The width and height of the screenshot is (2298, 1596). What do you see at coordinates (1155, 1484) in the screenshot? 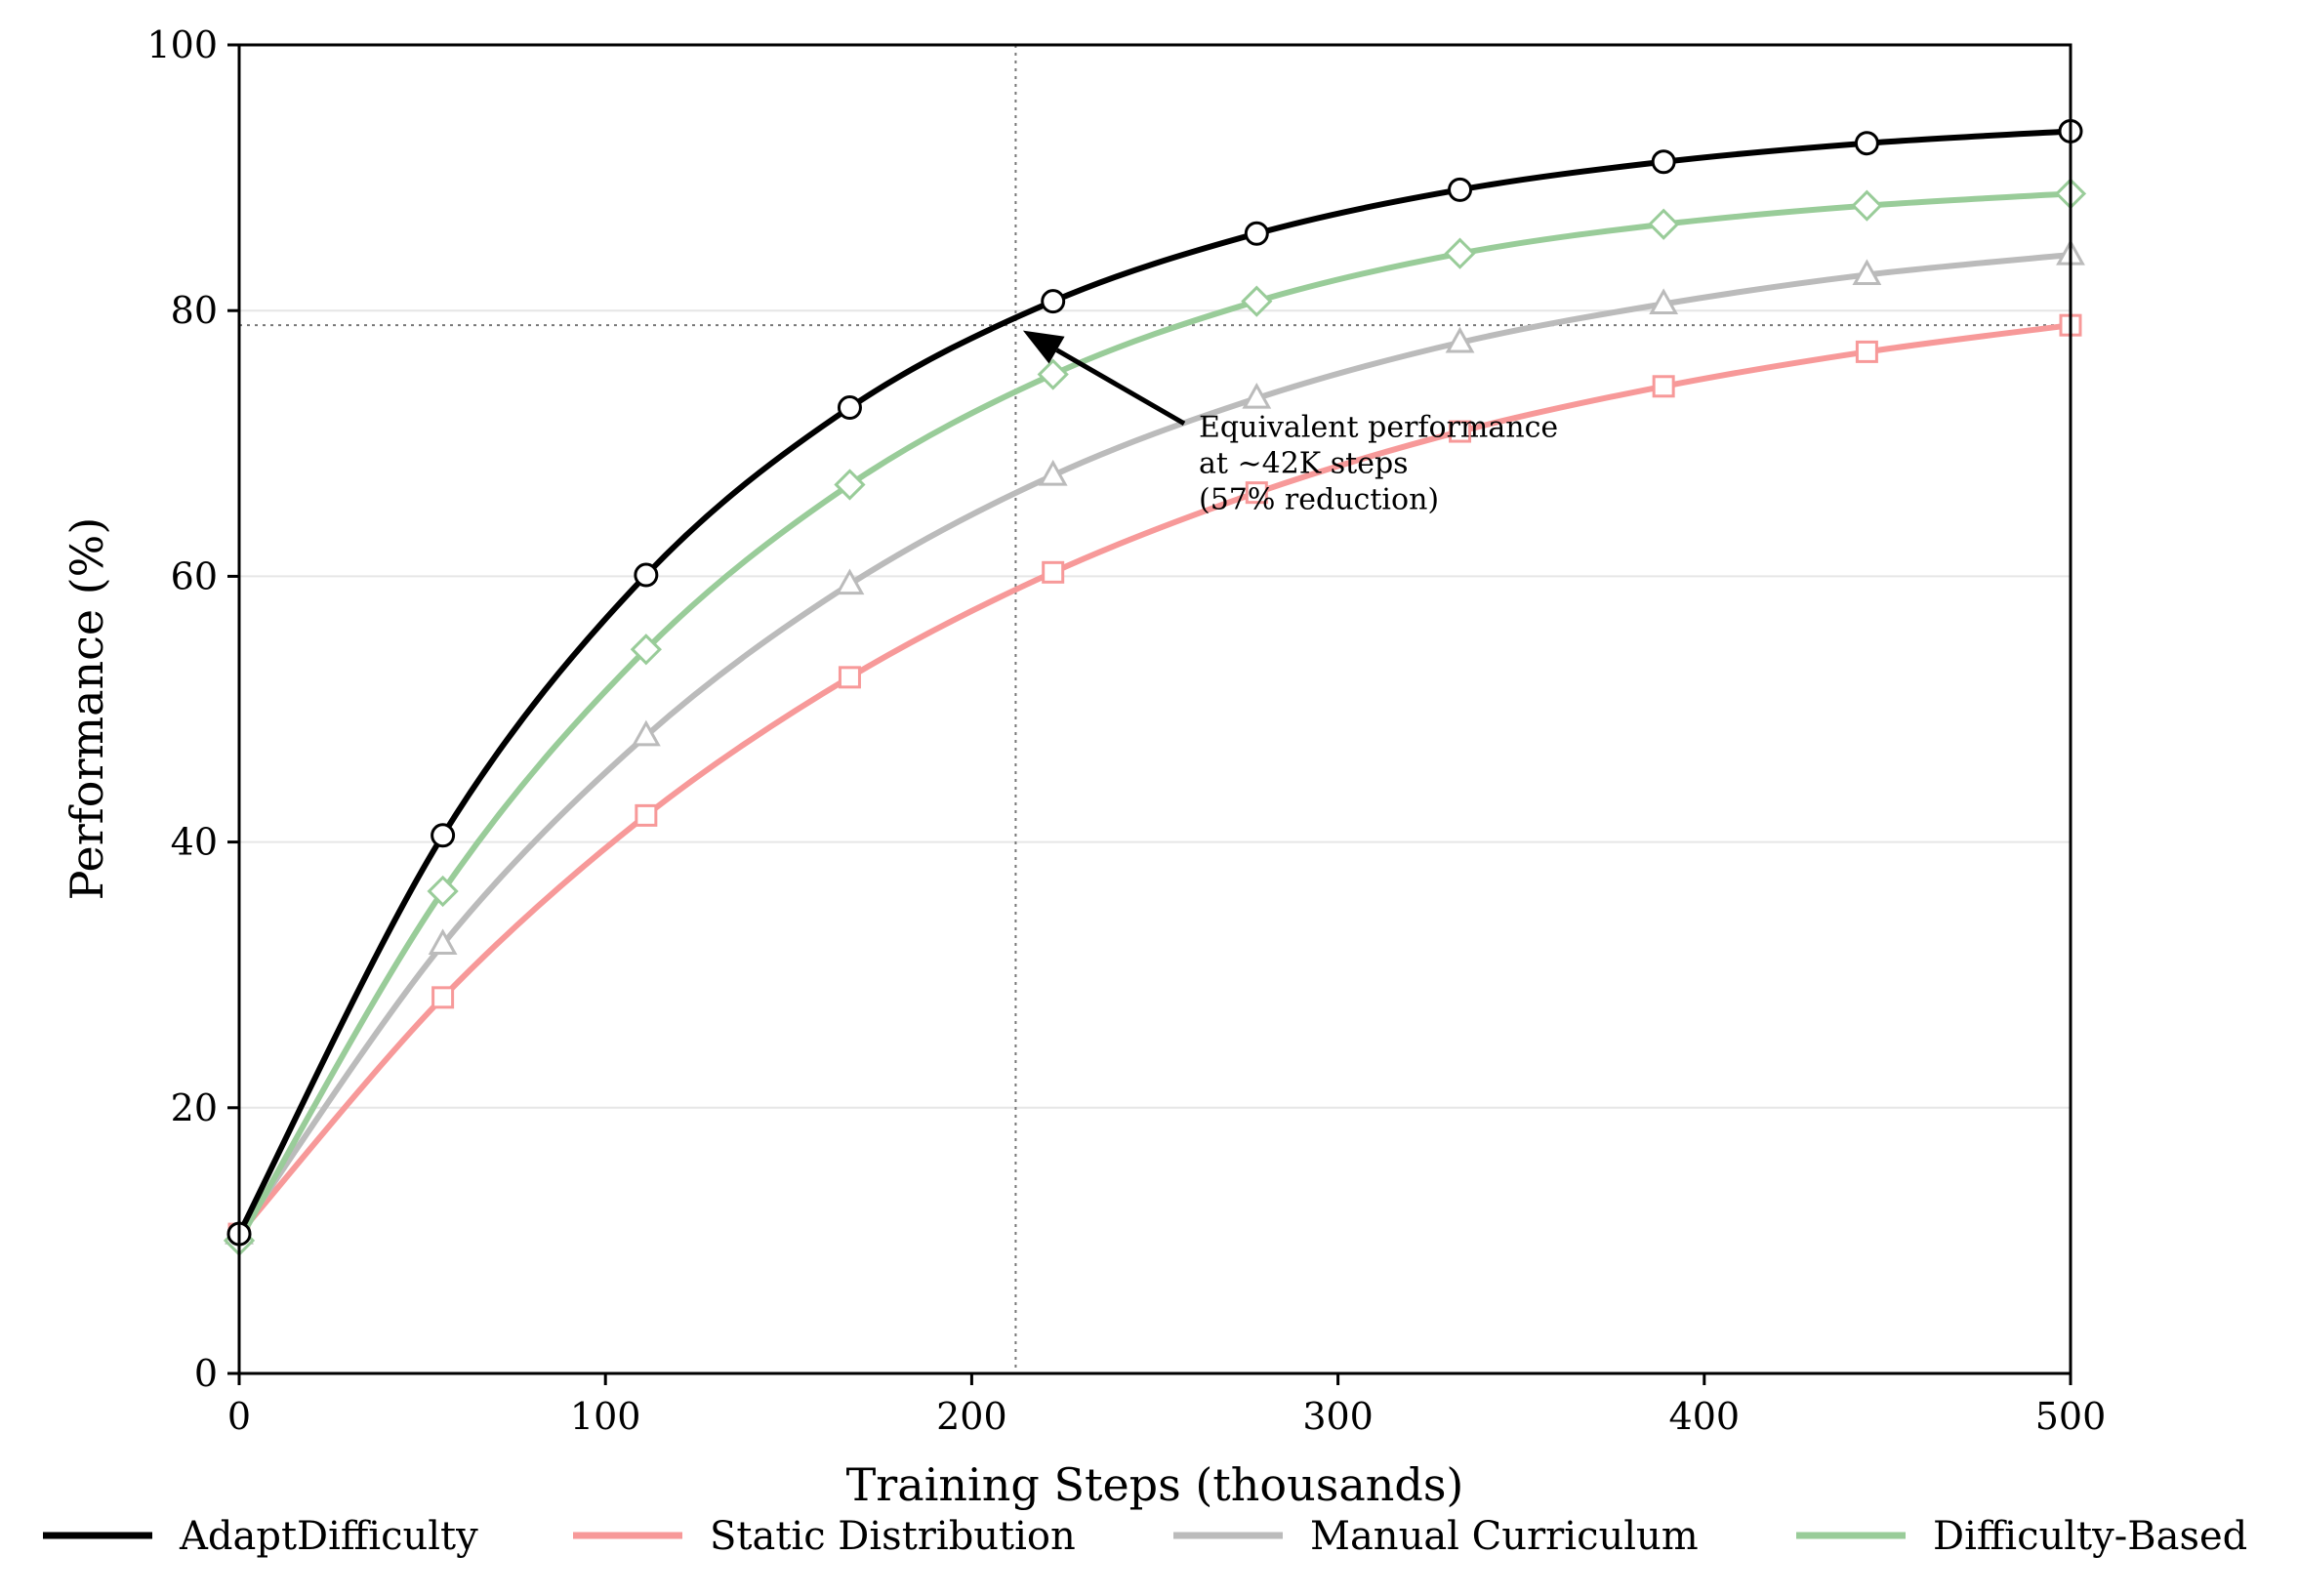
I see `x-axis-label: Training Steps (thousands)` at bounding box center [1155, 1484].